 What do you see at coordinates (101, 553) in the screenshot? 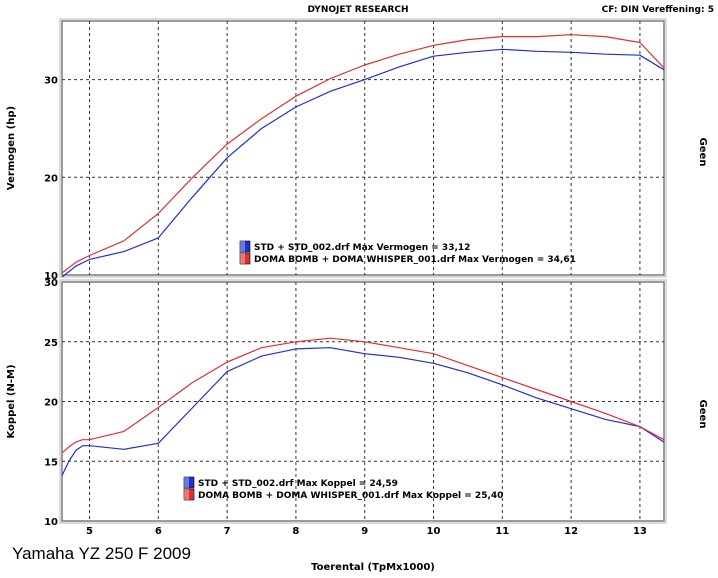
I see `vehicle-caption: Yamaha YZ 250 F 2009` at bounding box center [101, 553].